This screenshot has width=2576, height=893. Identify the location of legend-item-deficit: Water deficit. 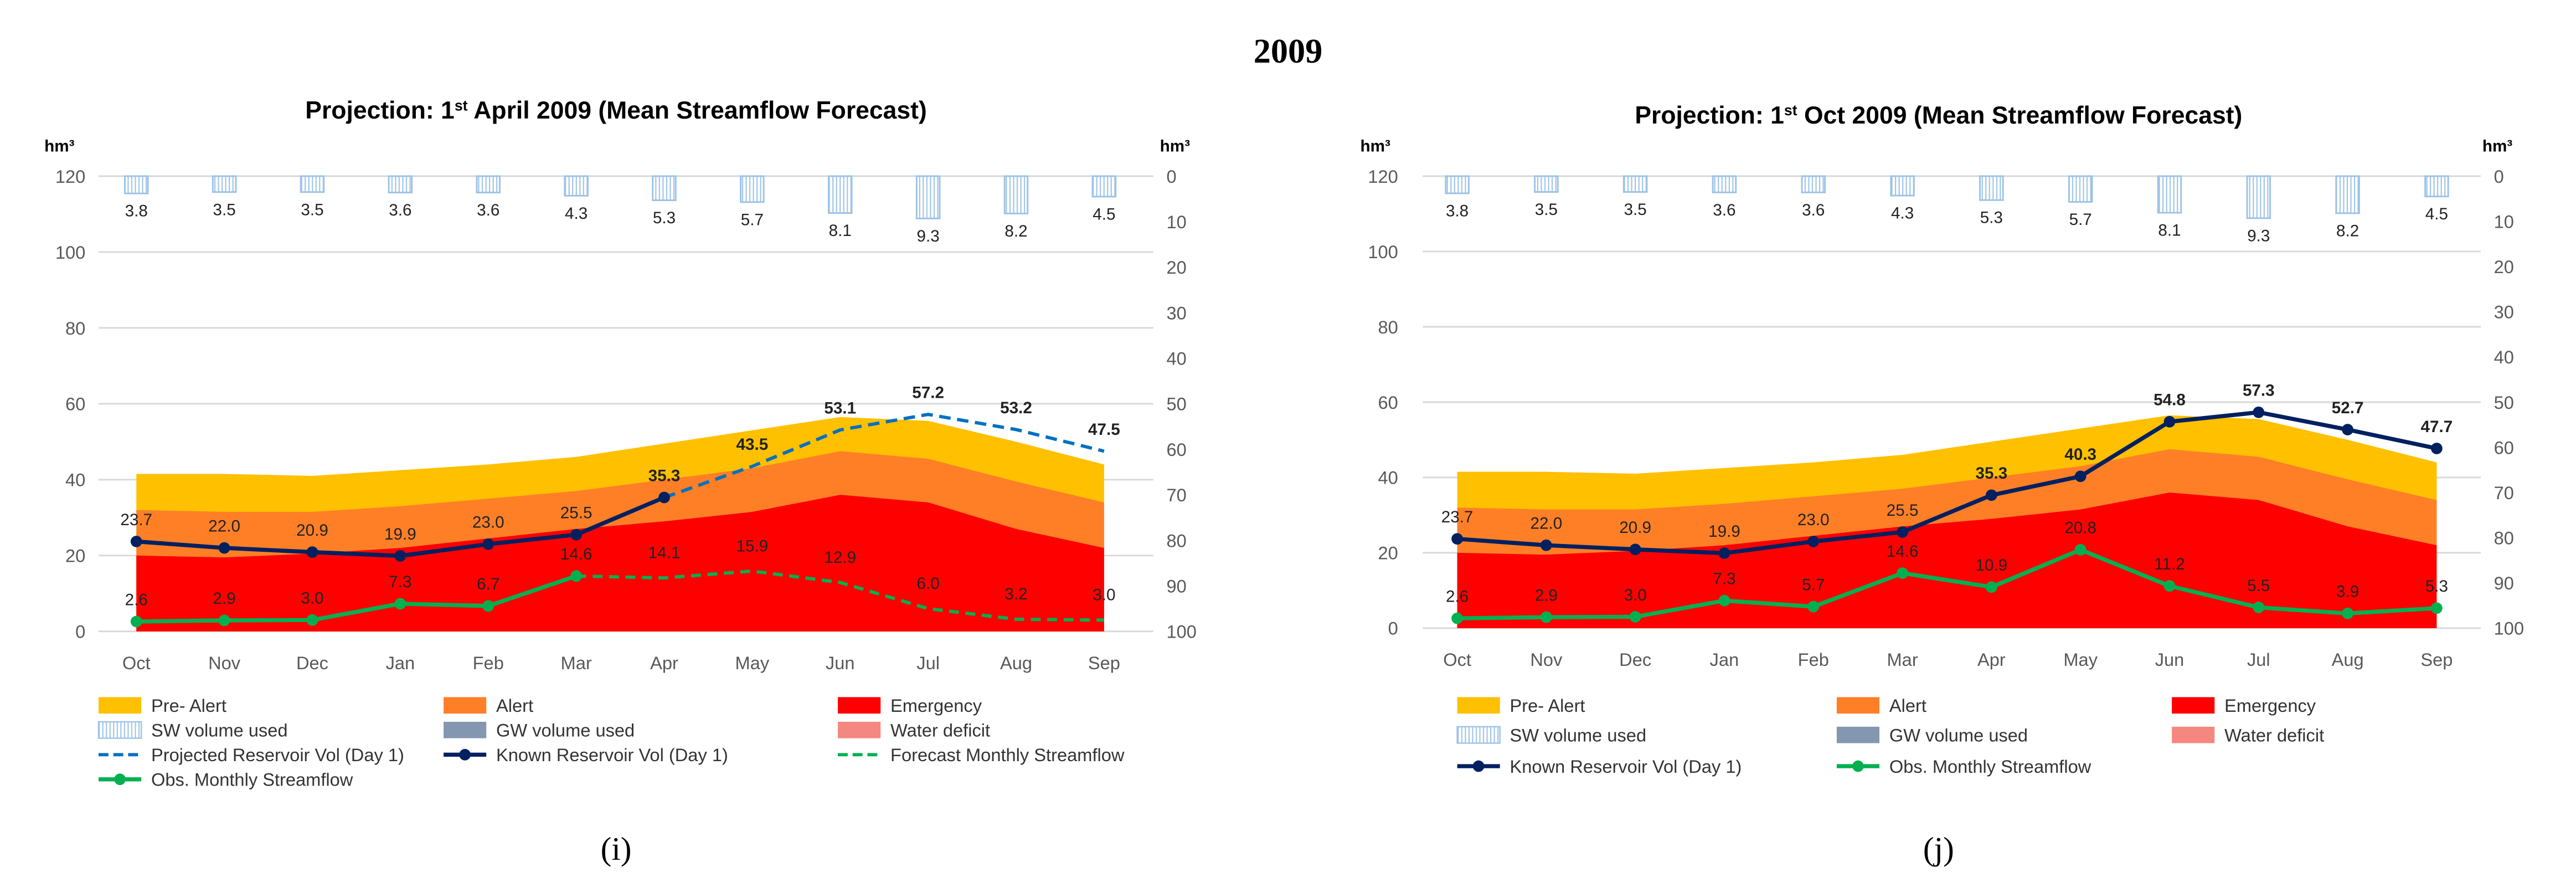
(2248, 735).